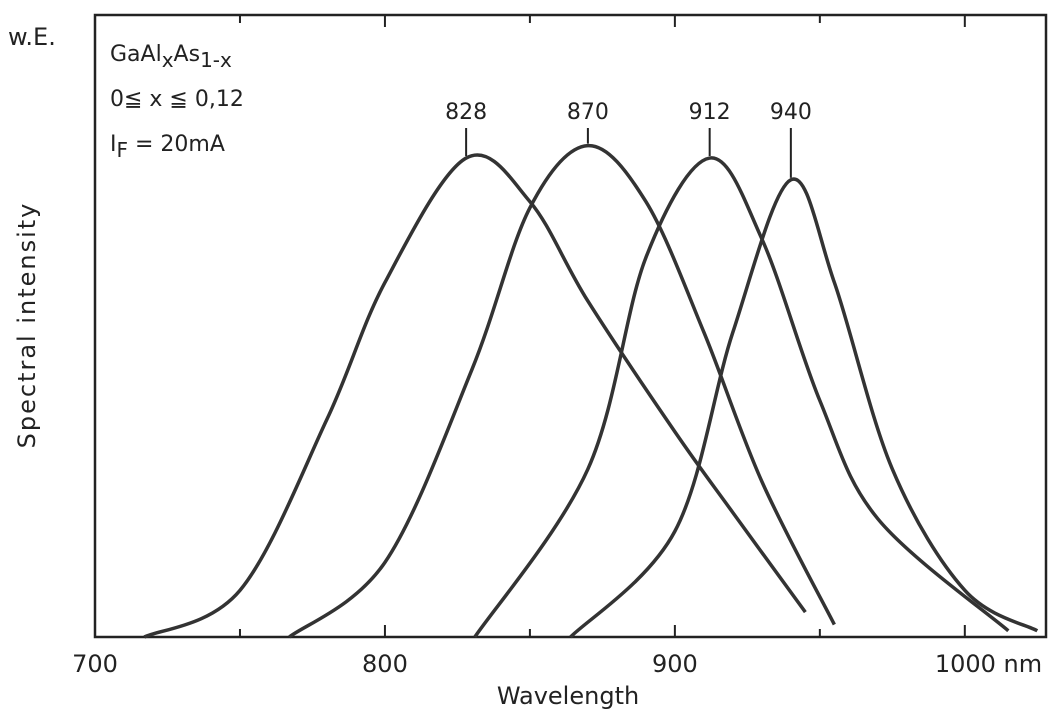 Image resolution: width=1057 pixels, height=717 pixels. Describe the element at coordinates (27, 325) in the screenshot. I see `y-axis-label: Spectral intensity` at that location.